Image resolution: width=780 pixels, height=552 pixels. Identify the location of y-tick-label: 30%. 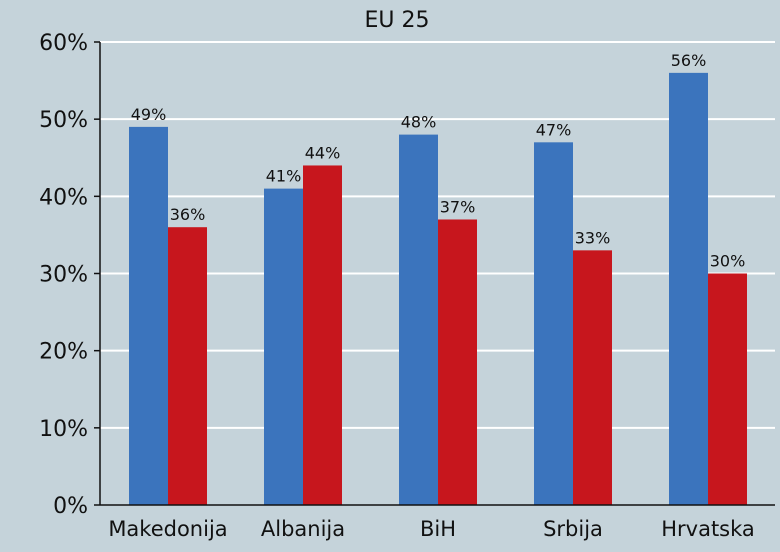
(63, 275).